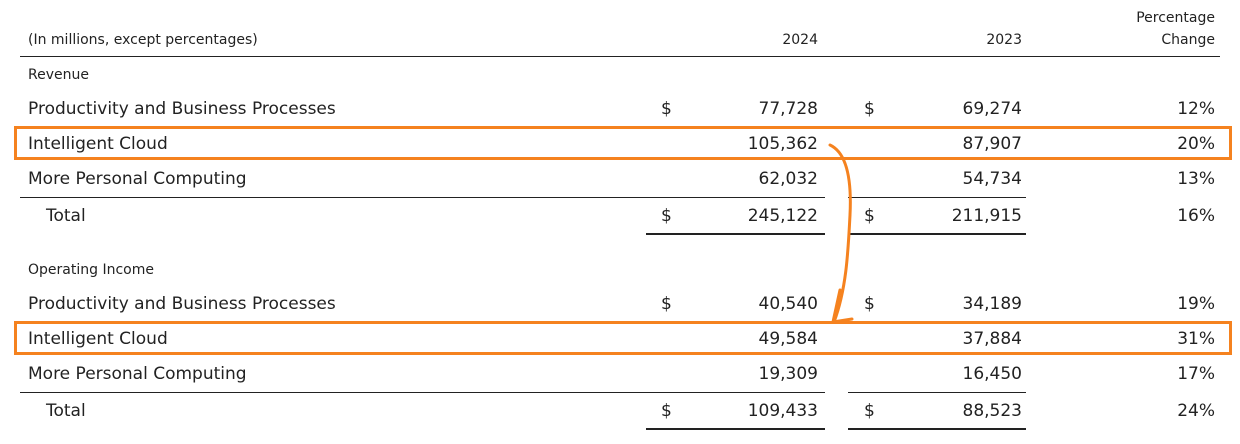 The width and height of the screenshot is (1240, 444). Describe the element at coordinates (1196, 216) in the screenshot. I see `pct-change: 16%` at that location.